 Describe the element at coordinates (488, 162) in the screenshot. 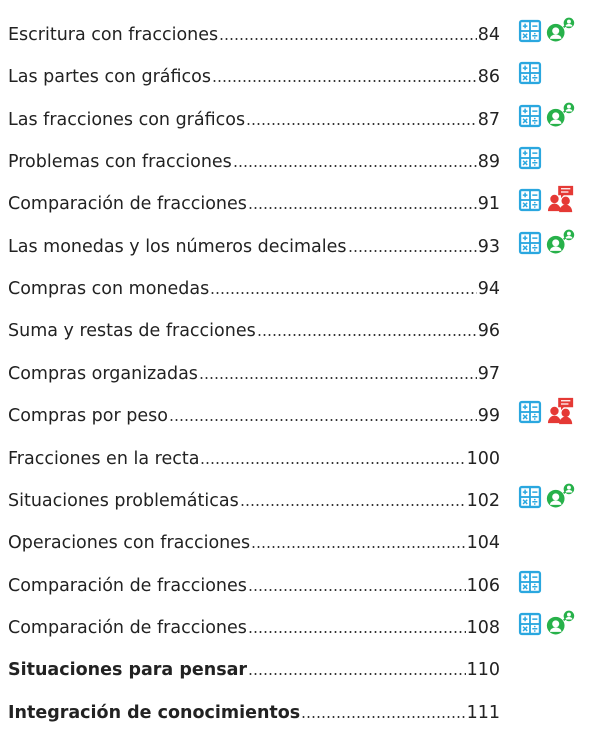

I see `entry-page: 89` at that location.